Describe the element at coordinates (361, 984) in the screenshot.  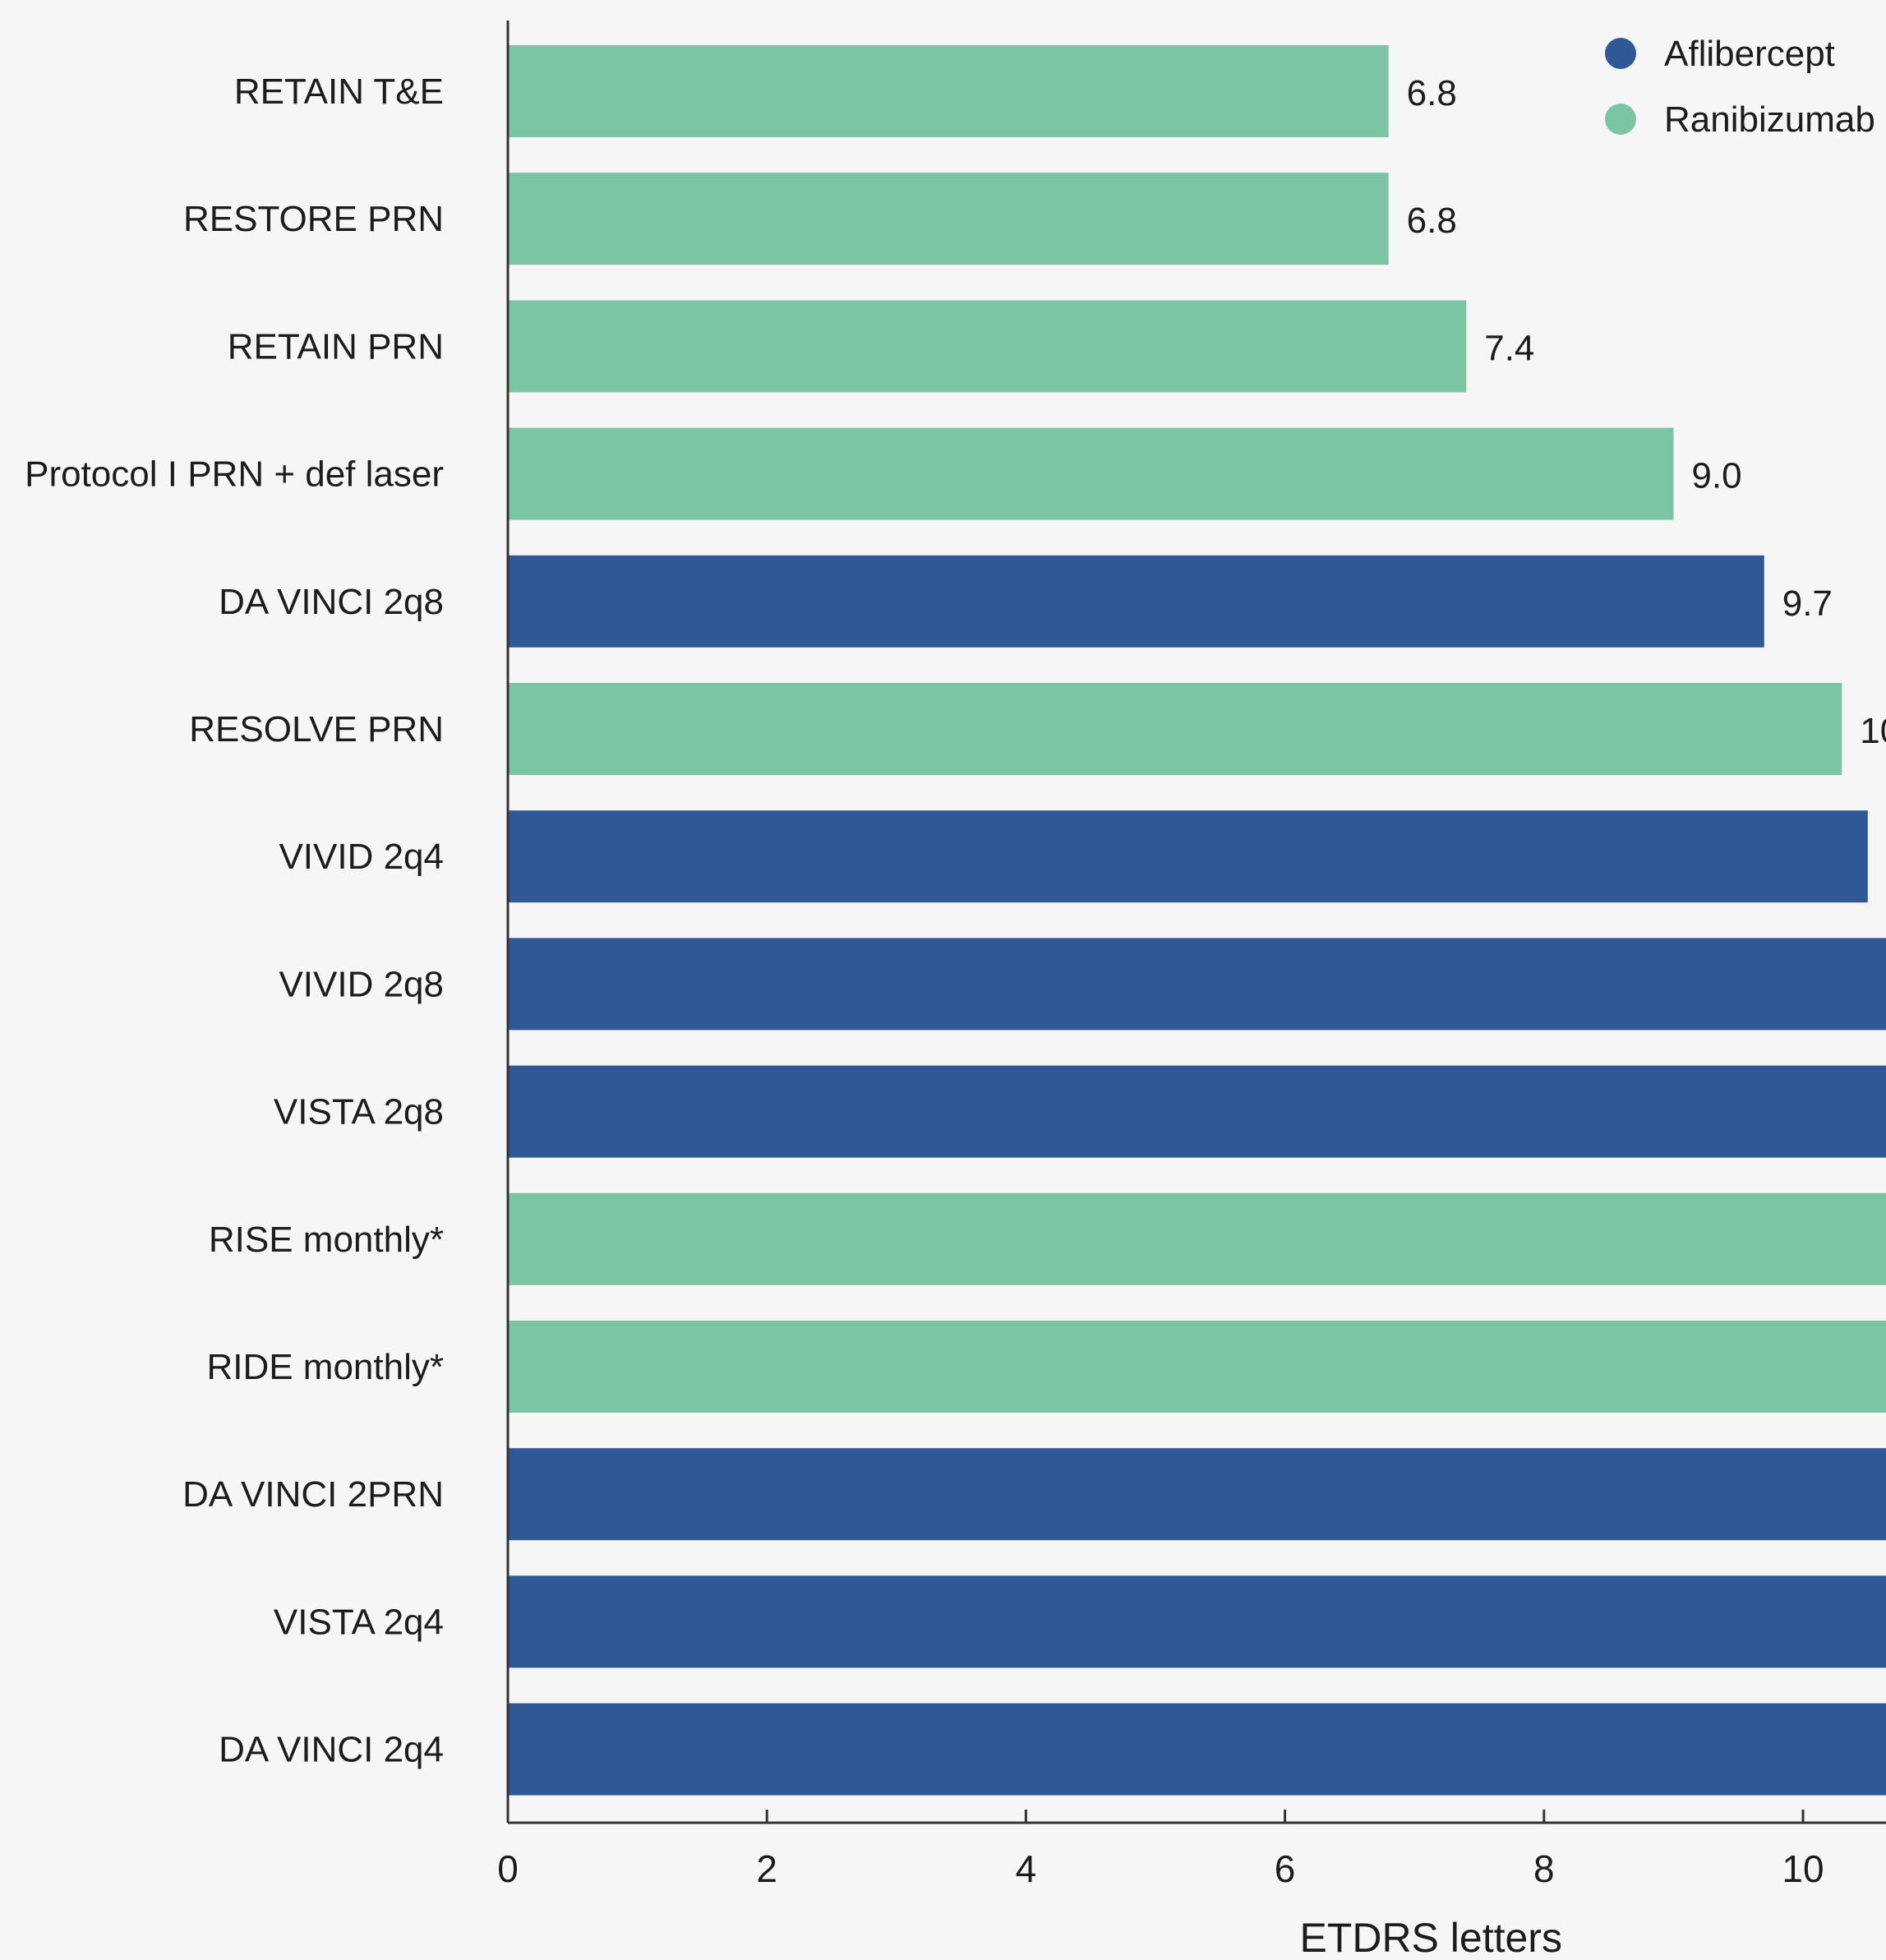
I see `category-label-vivid-2q8: VIVID 2q8` at that location.